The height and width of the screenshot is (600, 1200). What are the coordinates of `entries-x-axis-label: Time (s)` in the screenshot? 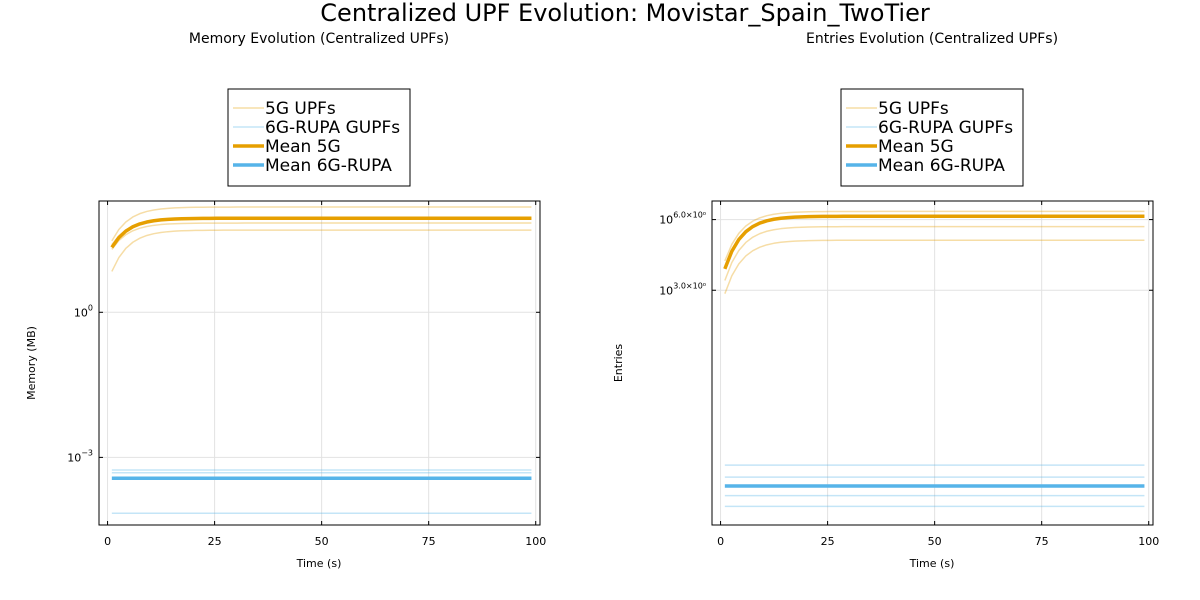 It's located at (932, 563).